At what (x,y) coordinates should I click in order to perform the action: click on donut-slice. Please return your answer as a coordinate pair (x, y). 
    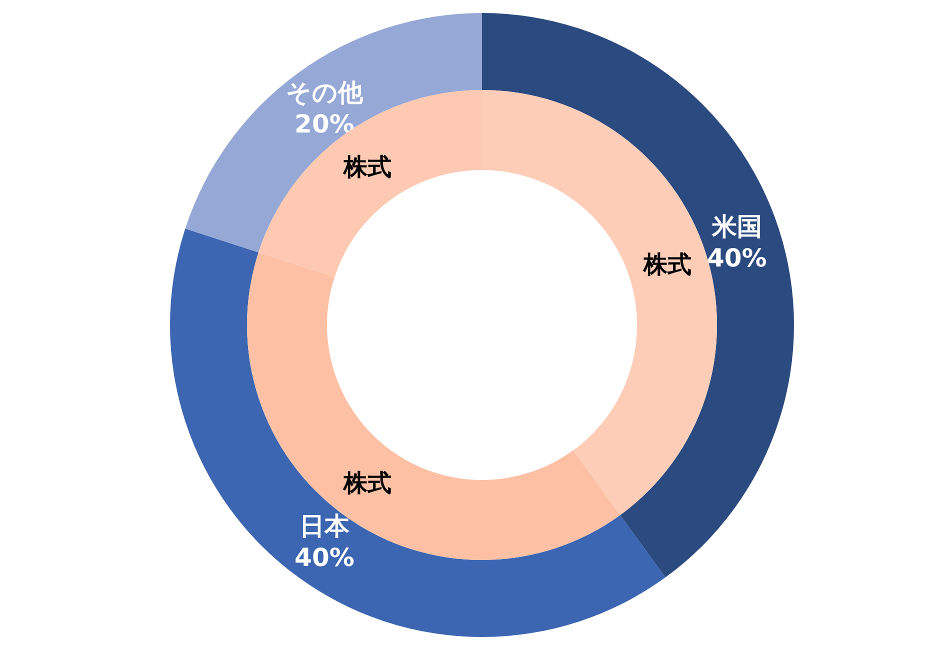
    Looking at the image, I should click on (333, 132).